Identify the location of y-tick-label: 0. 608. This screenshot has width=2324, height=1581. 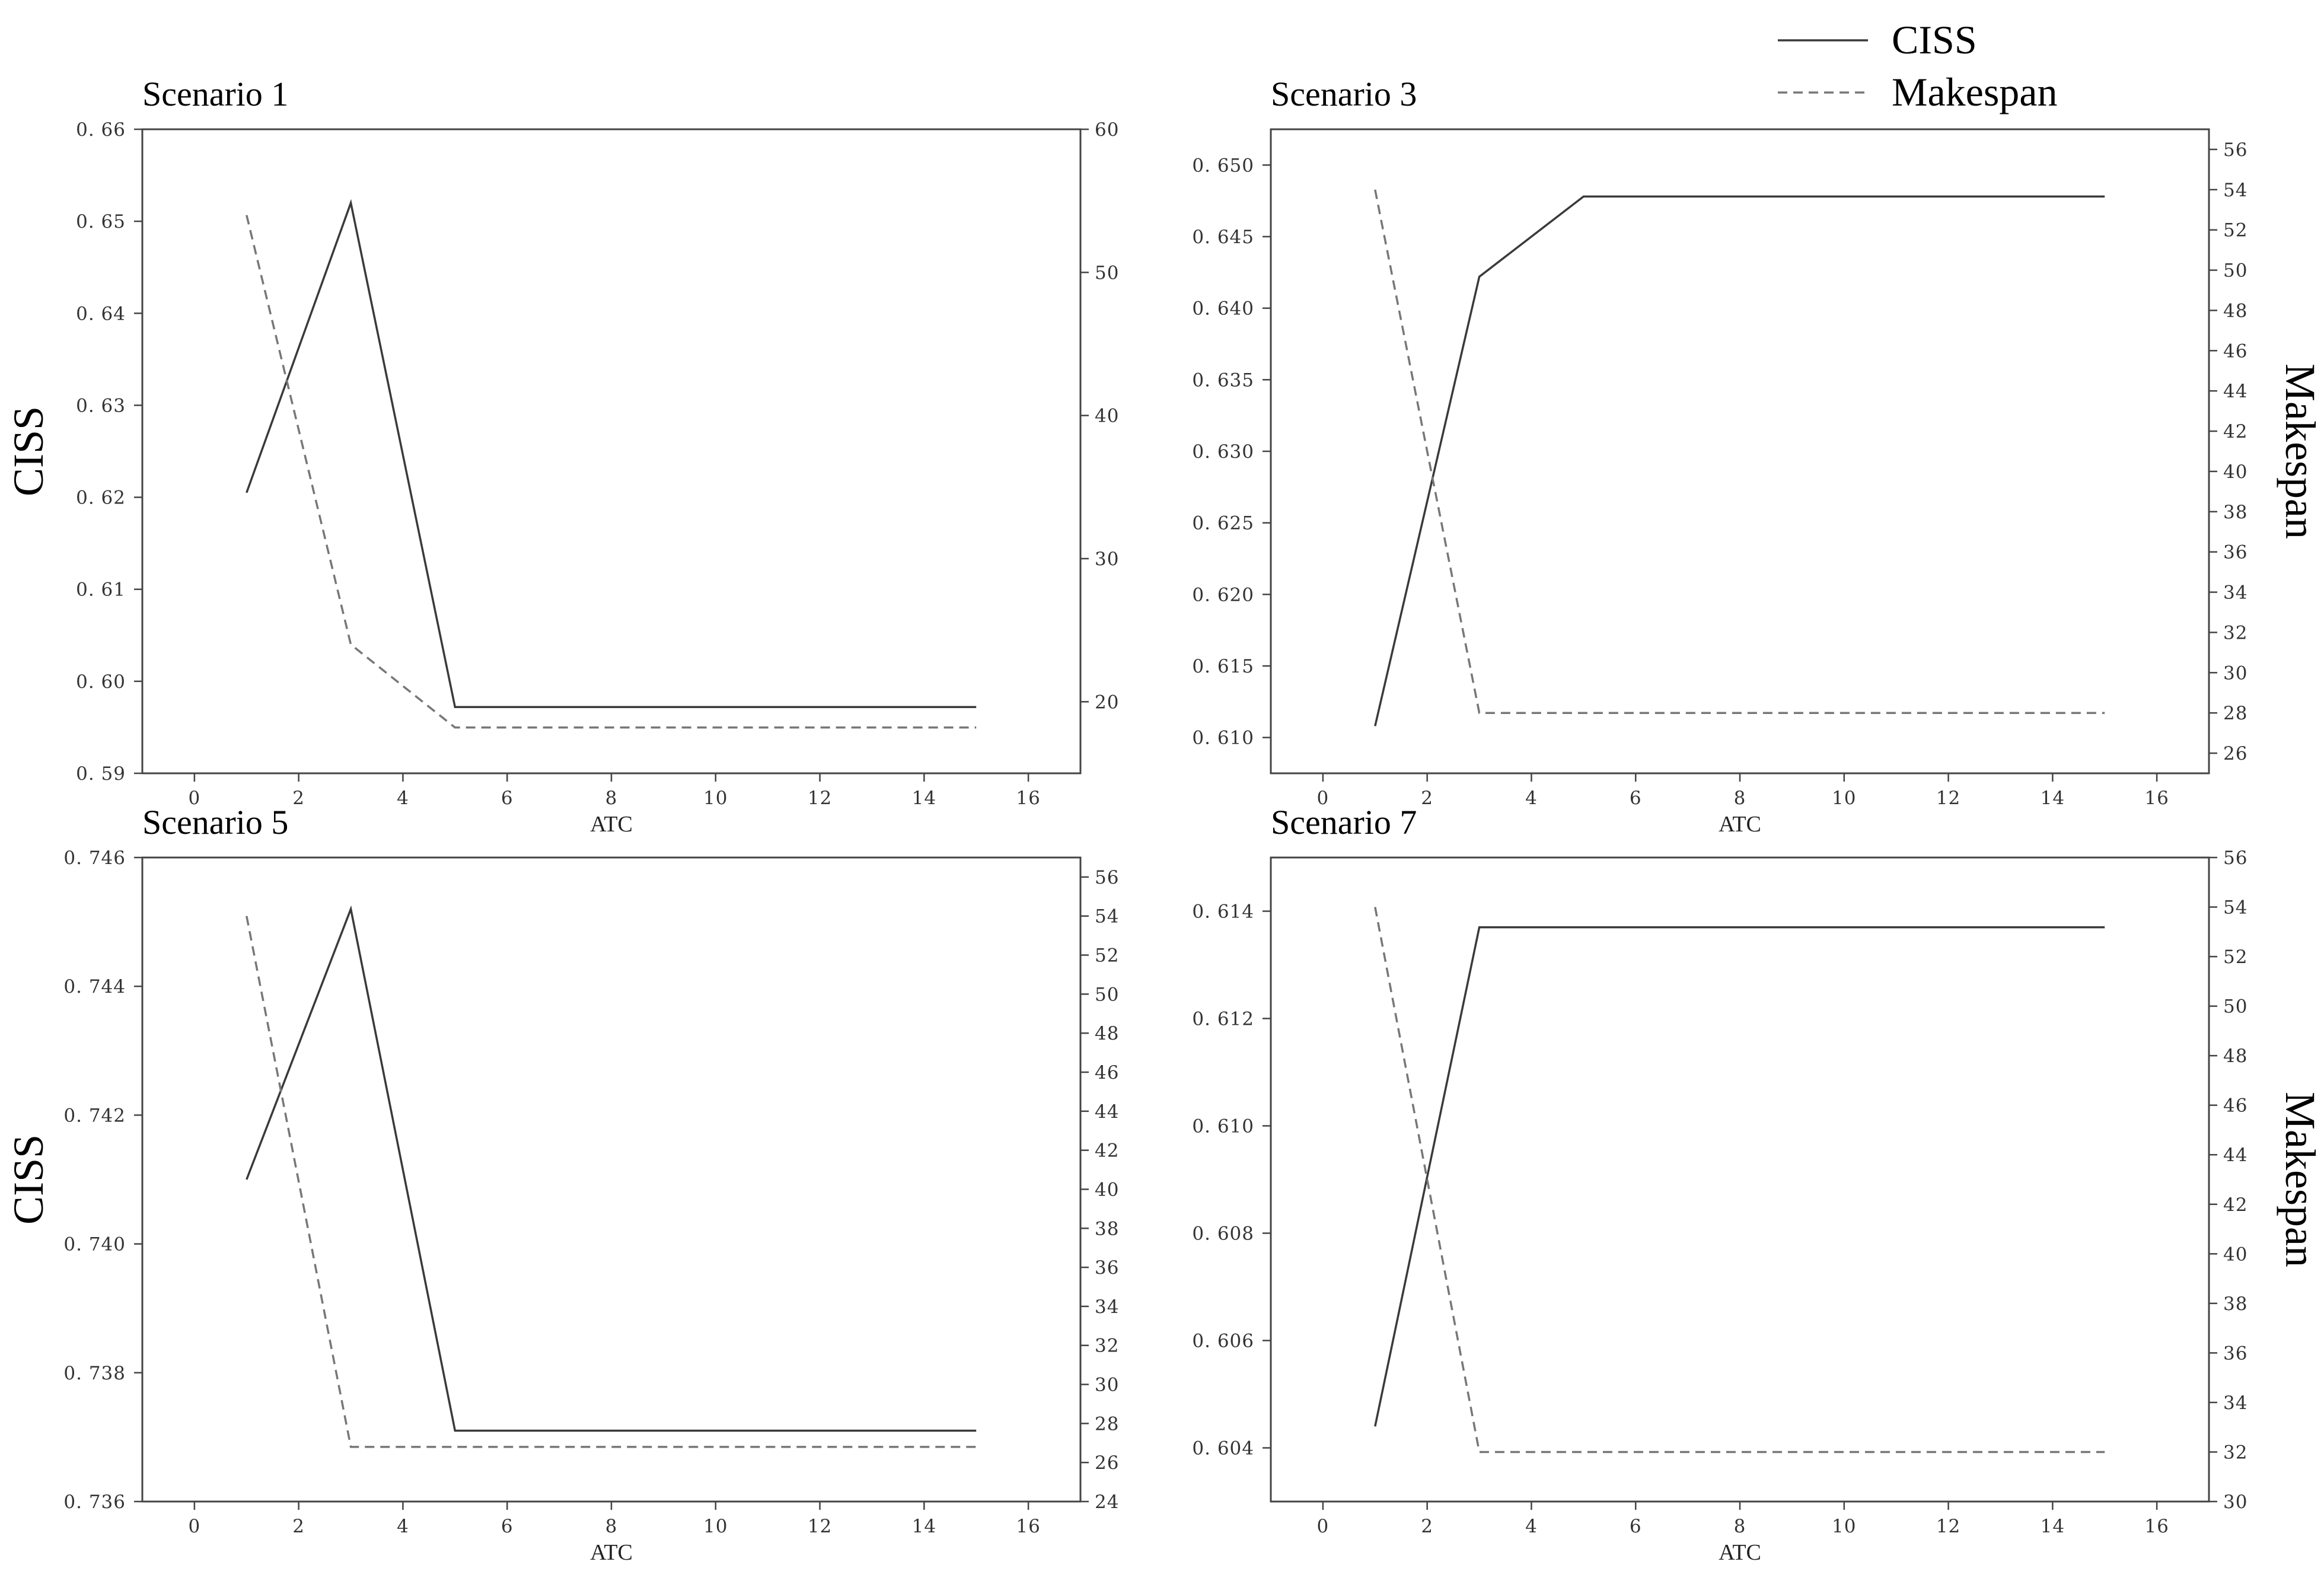
(1223, 1234).